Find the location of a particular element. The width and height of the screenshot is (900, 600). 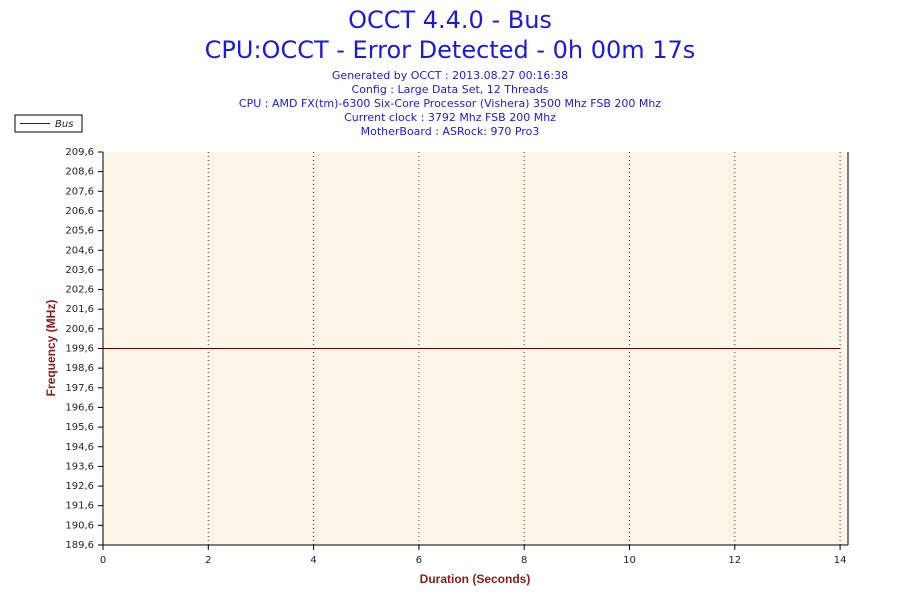

y-tick-label: 207,6 is located at coordinates (79, 191).